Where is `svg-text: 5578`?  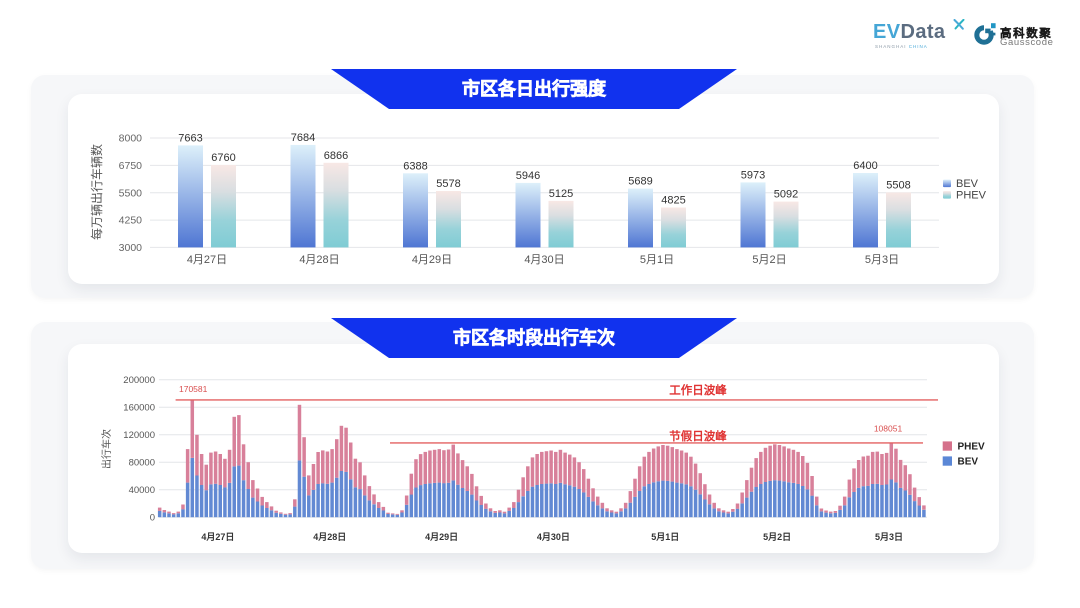 svg-text: 5578 is located at coordinates (448, 184).